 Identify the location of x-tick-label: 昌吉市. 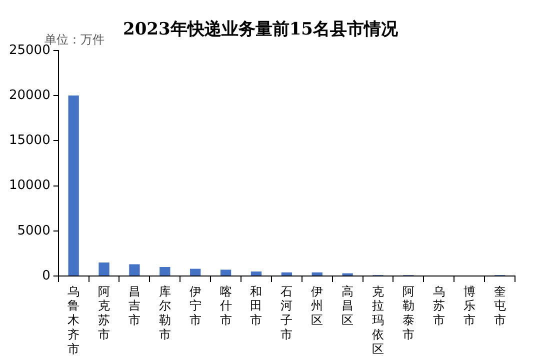
(134, 306).